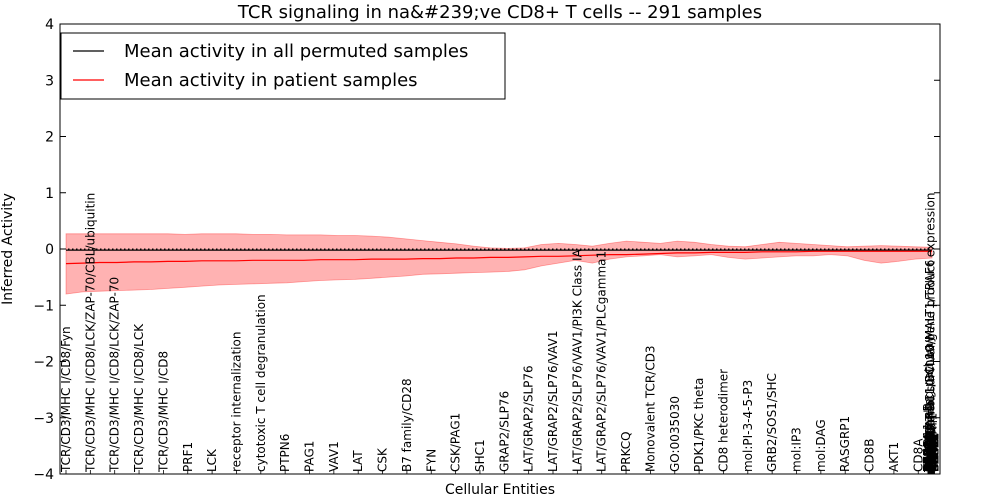 The image size is (1000, 500). What do you see at coordinates (772, 422) in the screenshot?
I see `x-tick-label: GRB2/SOS1/SHC` at bounding box center [772, 422].